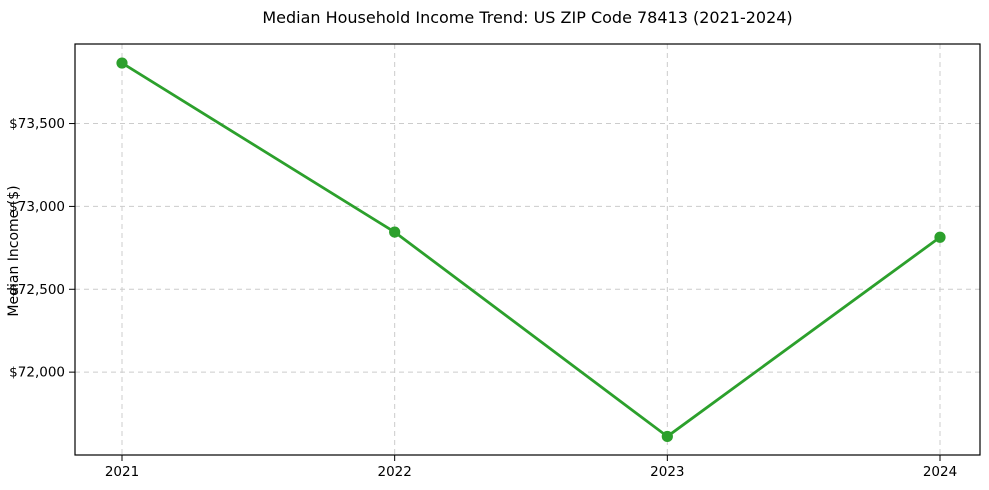 The height and width of the screenshot is (490, 989). Describe the element at coordinates (122, 472) in the screenshot. I see `x-tick-label: 2021` at that location.